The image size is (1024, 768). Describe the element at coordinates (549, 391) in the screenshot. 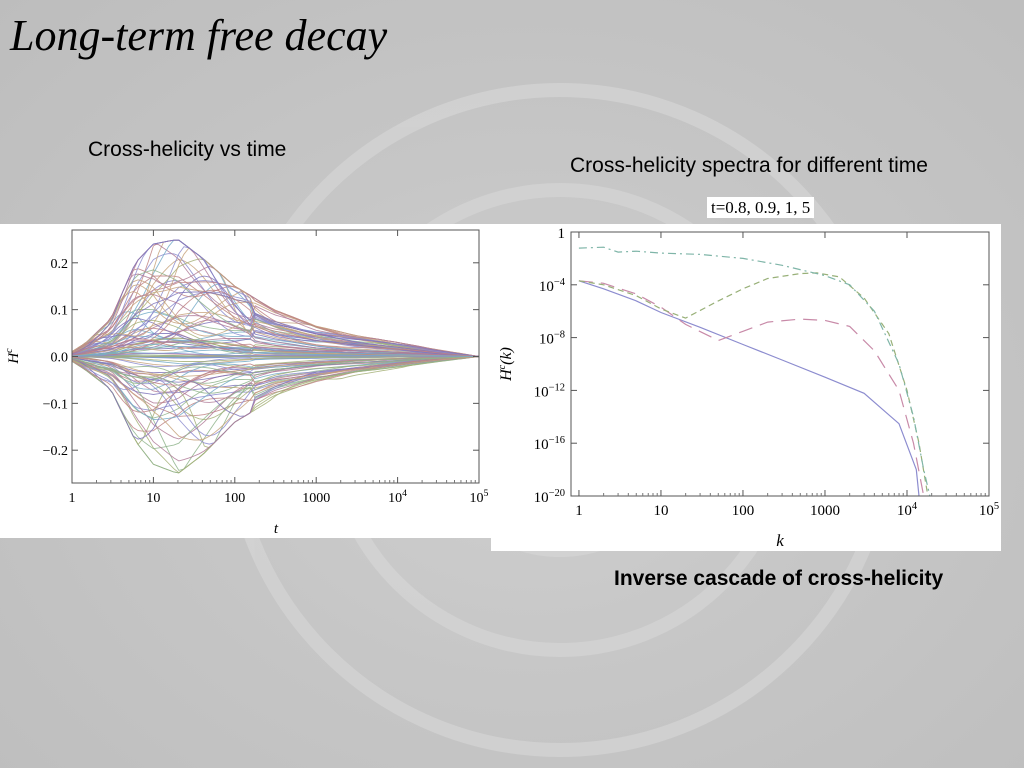

I see `y-tick-label: 10⁻¹²` at that location.